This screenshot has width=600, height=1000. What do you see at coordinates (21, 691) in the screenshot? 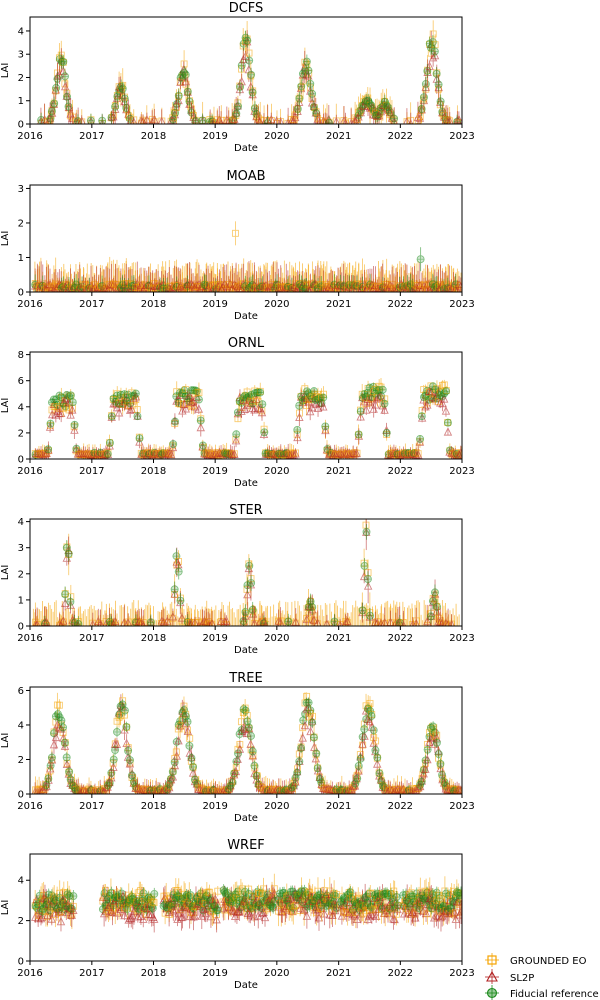
I see `y-tick-label: 6` at bounding box center [21, 691].